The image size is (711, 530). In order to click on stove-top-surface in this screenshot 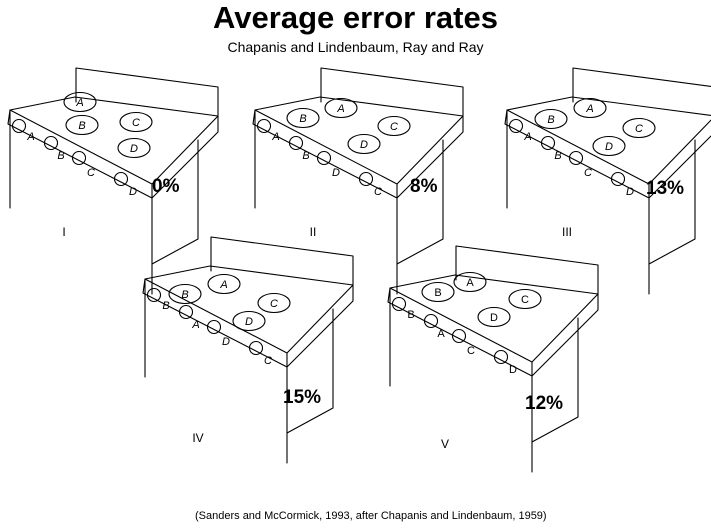, I will do `click(608, 140)`.